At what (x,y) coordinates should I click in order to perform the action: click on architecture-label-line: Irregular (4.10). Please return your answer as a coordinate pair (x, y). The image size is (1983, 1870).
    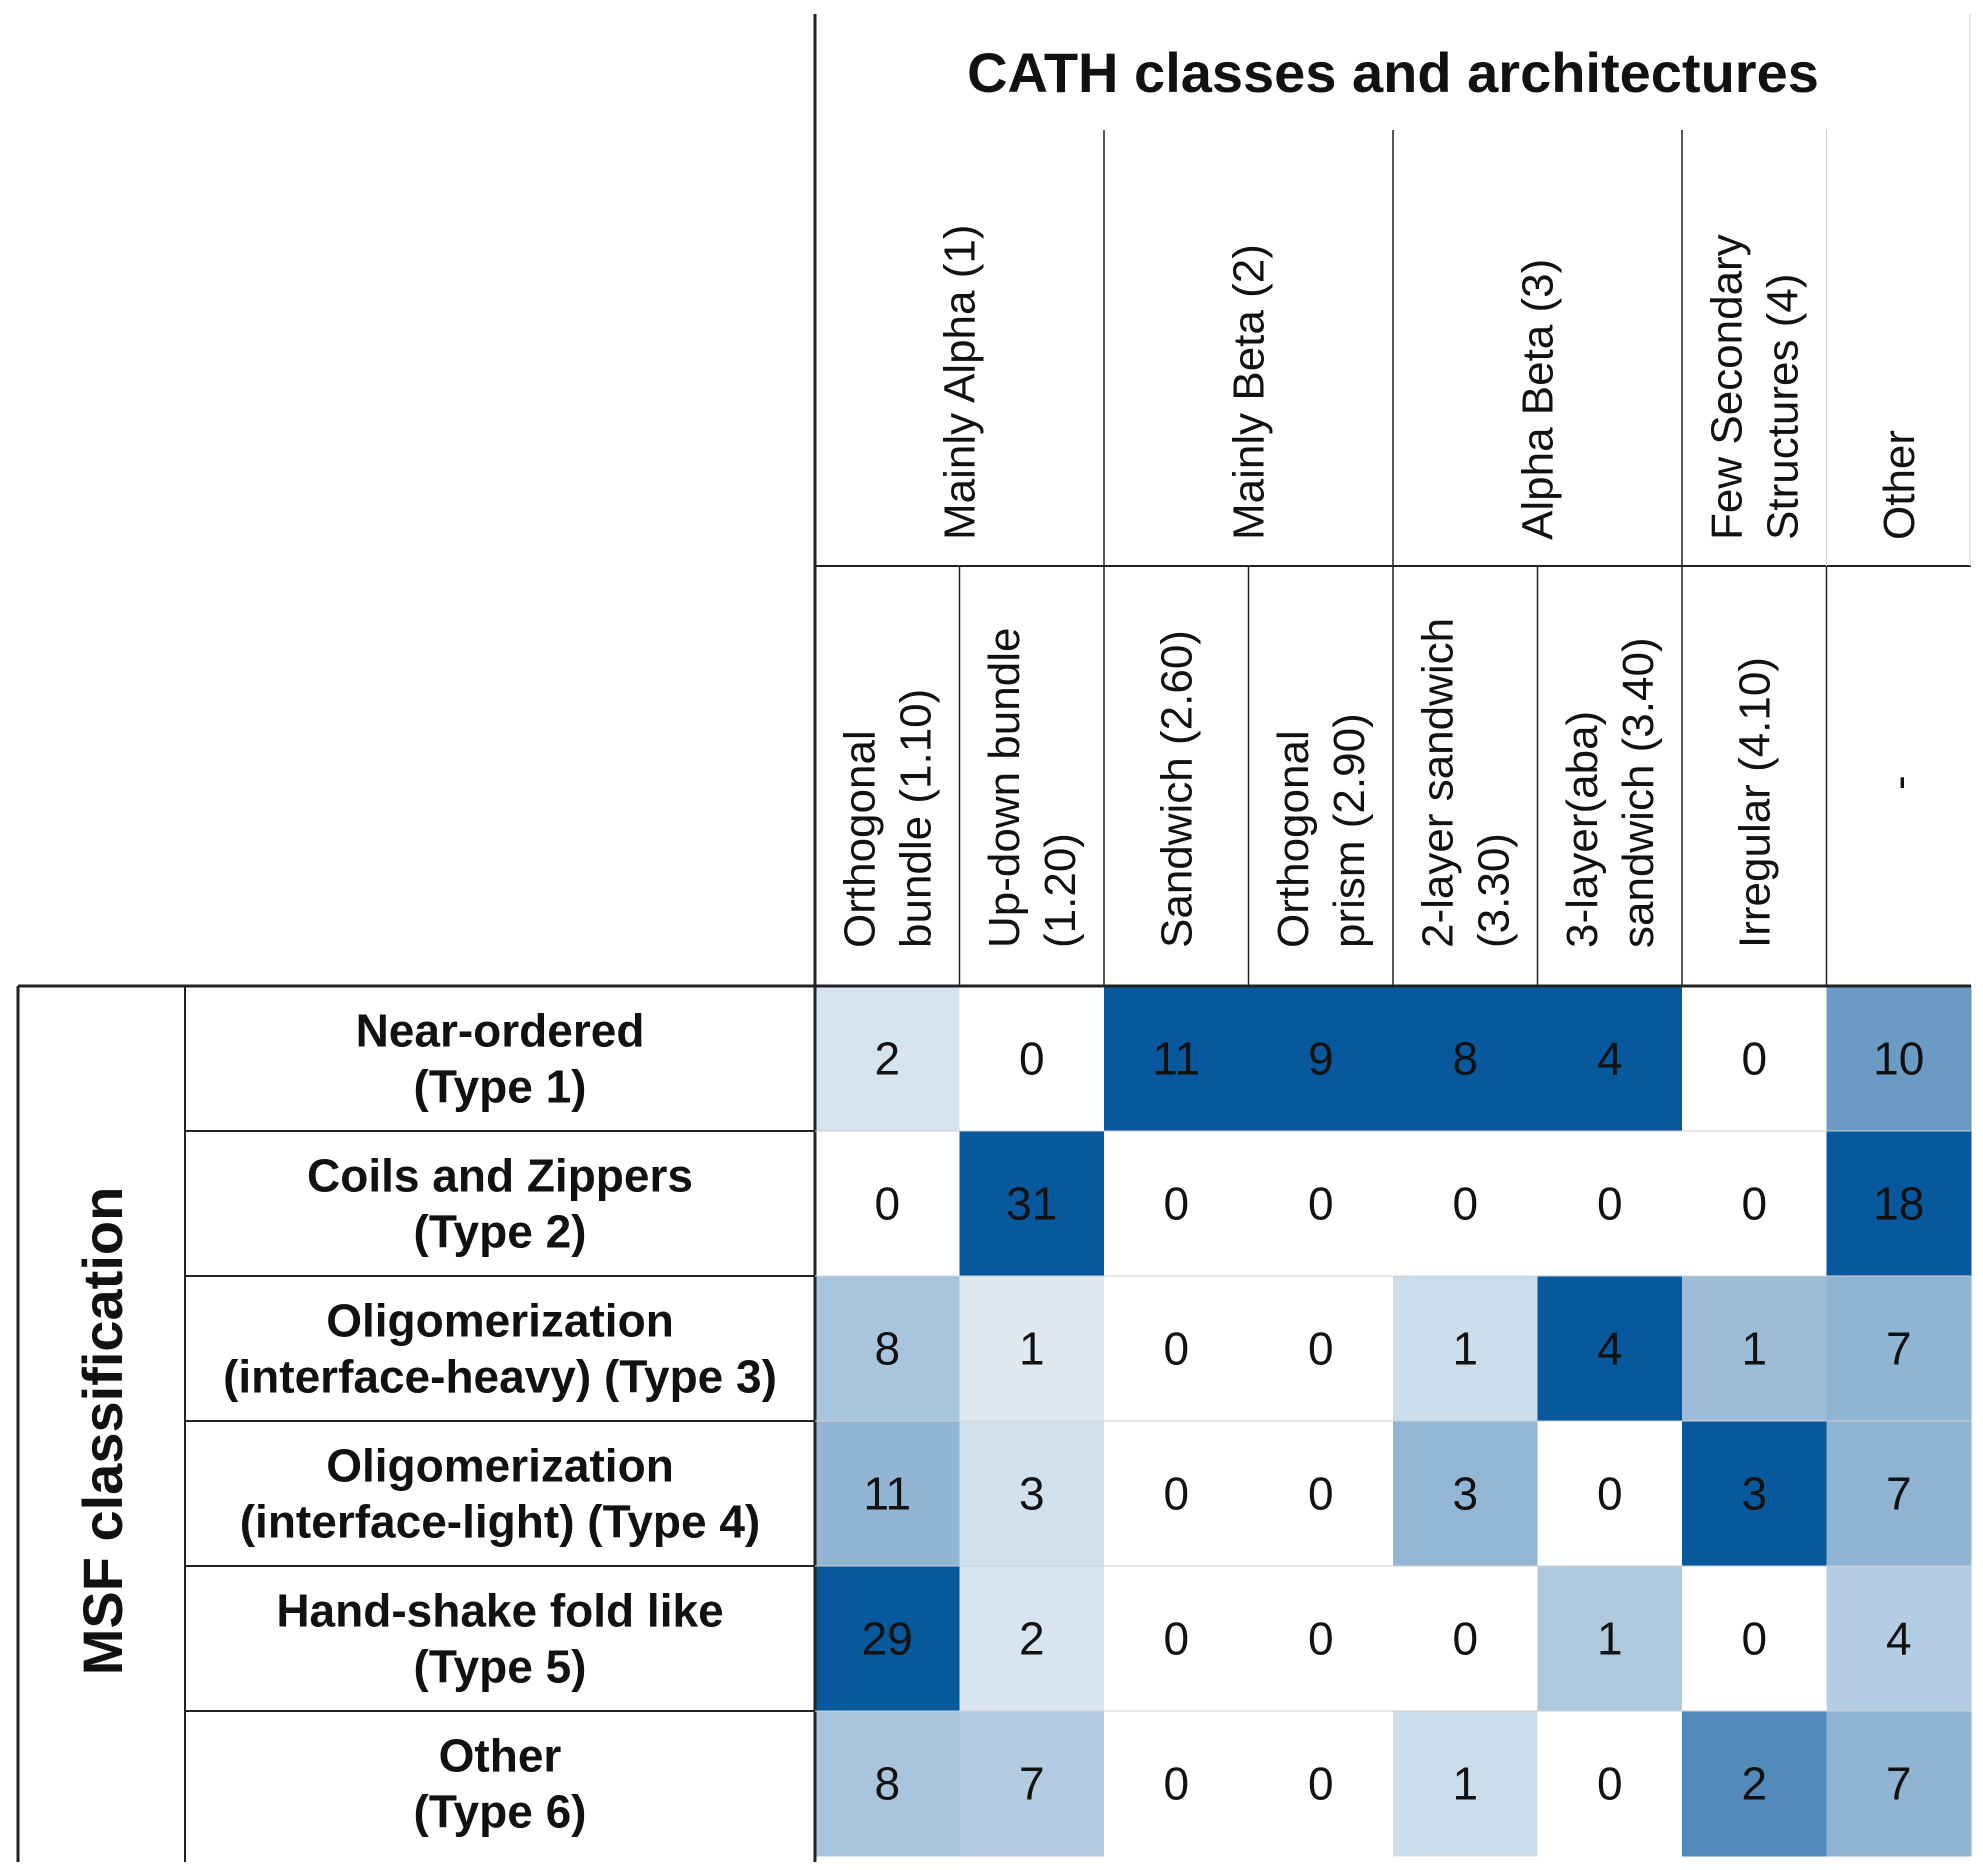
    Looking at the image, I should click on (1754, 802).